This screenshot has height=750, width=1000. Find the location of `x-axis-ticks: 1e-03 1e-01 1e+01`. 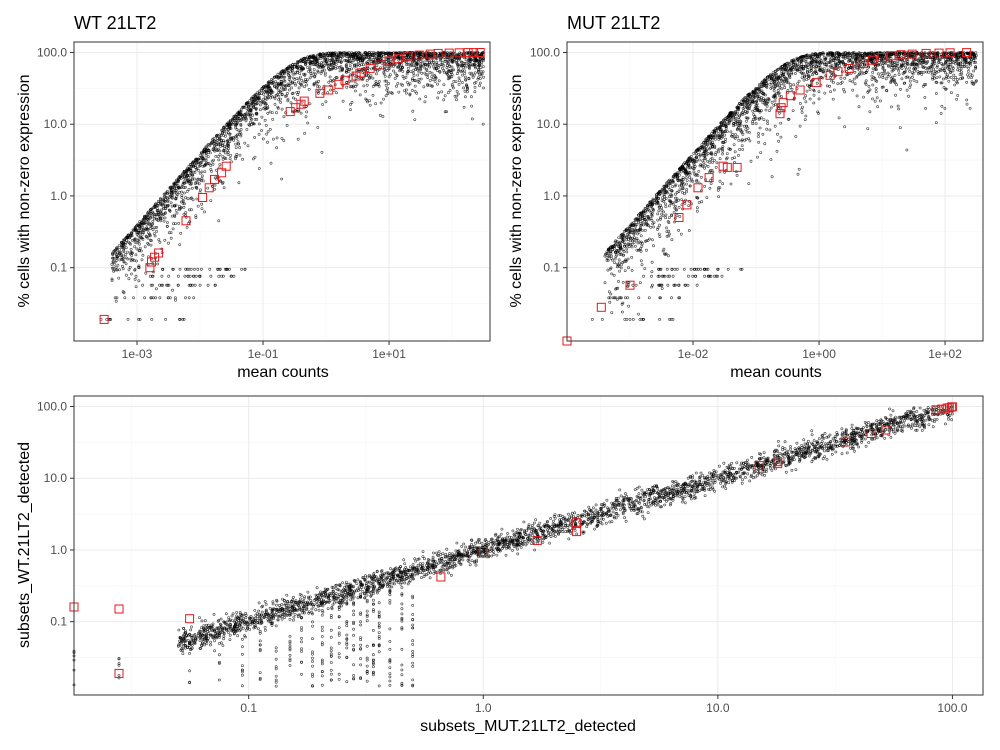

x-axis-ticks: 1e-03 1e-01 1e+01 is located at coordinates (264, 351).